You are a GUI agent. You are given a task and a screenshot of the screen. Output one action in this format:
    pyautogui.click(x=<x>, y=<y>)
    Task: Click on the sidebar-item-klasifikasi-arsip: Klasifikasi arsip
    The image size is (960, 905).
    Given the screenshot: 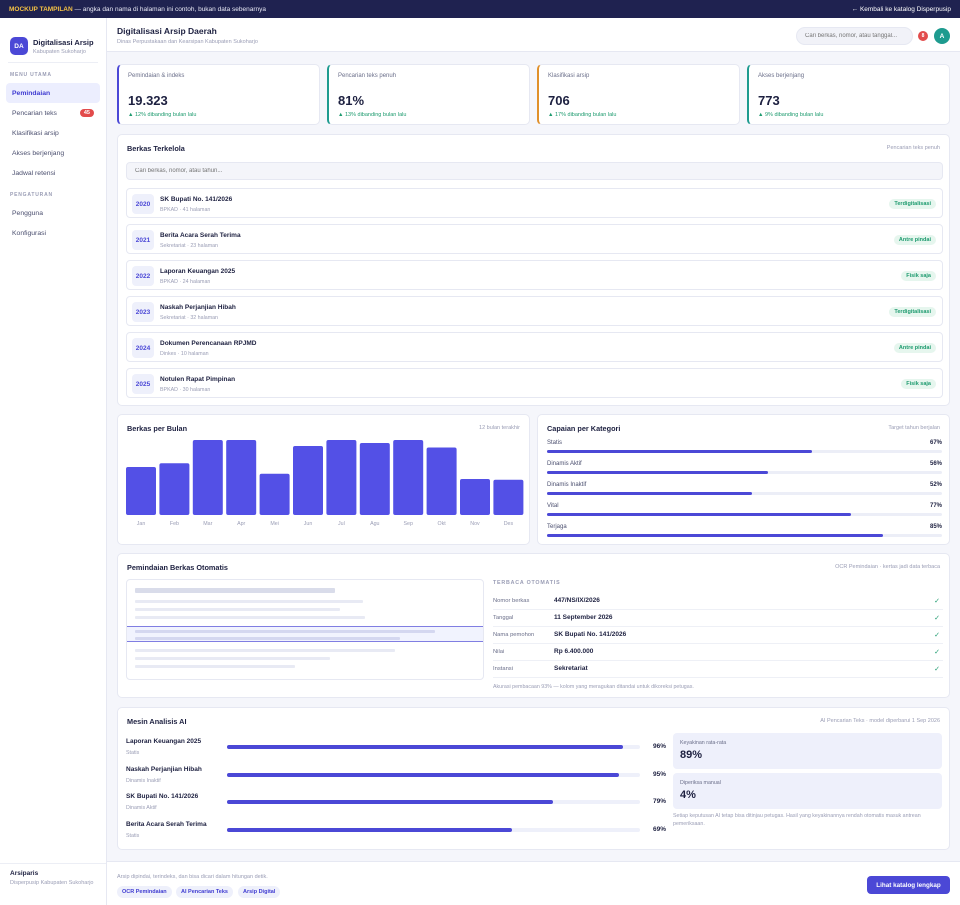 What is the action you would take?
    pyautogui.click(x=53, y=133)
    